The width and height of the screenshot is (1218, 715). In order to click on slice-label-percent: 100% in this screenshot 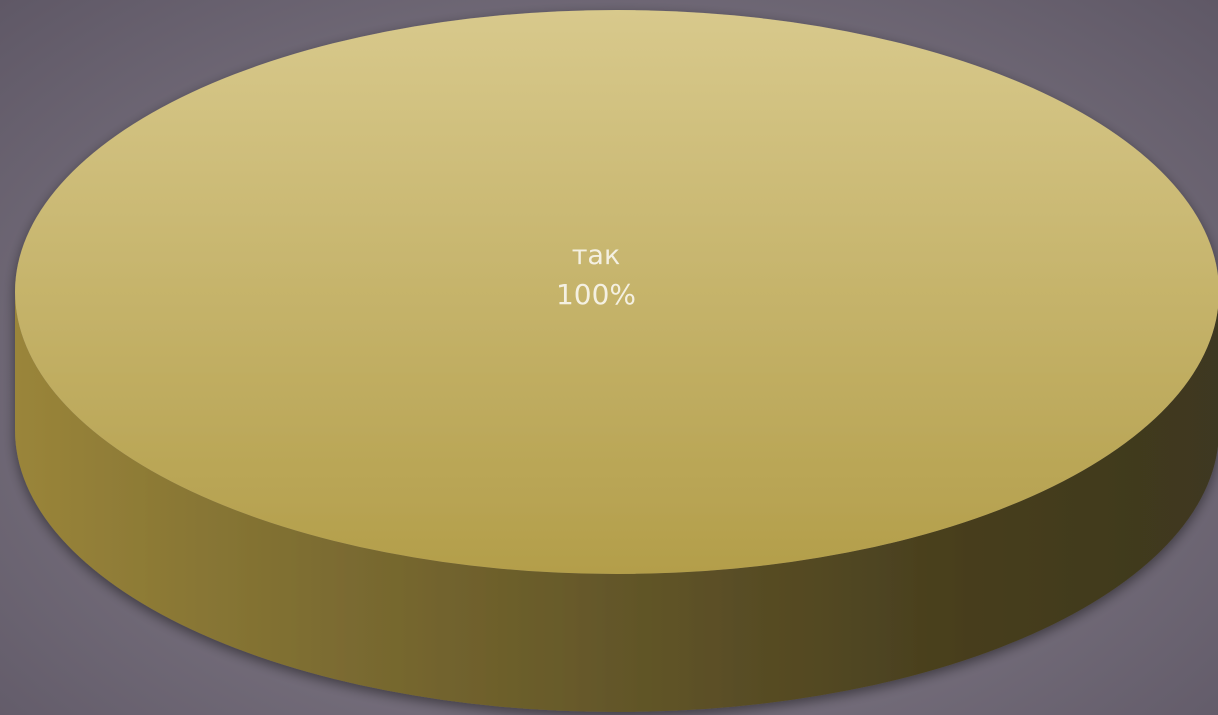, I will do `click(596, 294)`.